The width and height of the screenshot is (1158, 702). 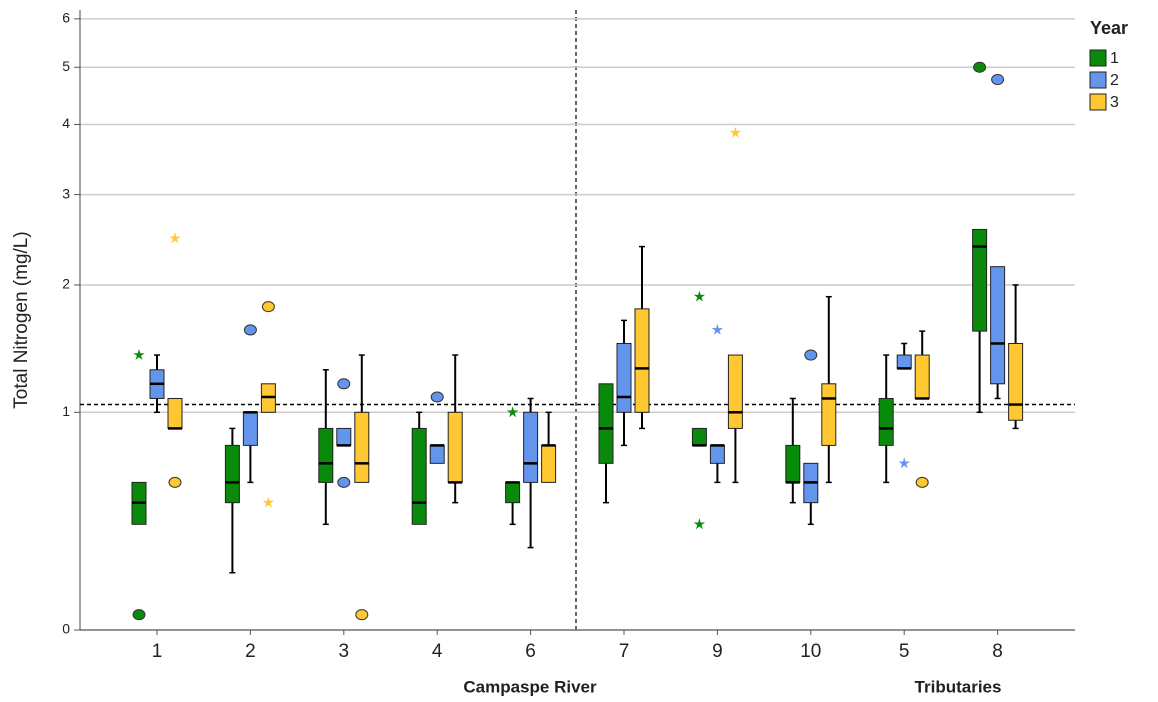 What do you see at coordinates (21, 319) in the screenshot?
I see `y-axis-label: Total Nitrogen (mg/L)` at bounding box center [21, 319].